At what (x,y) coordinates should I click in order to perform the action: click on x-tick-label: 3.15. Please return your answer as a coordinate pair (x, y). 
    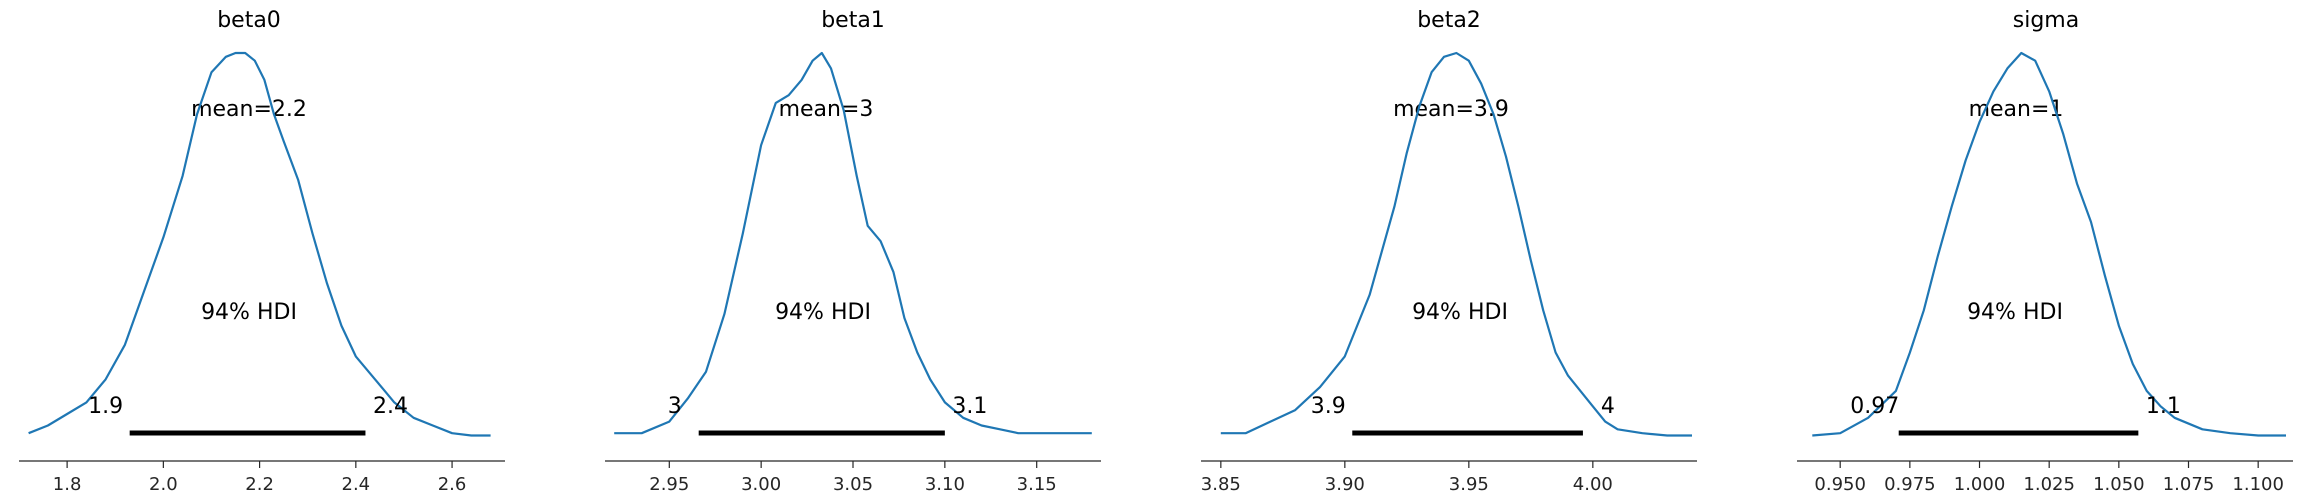
    Looking at the image, I should click on (1037, 484).